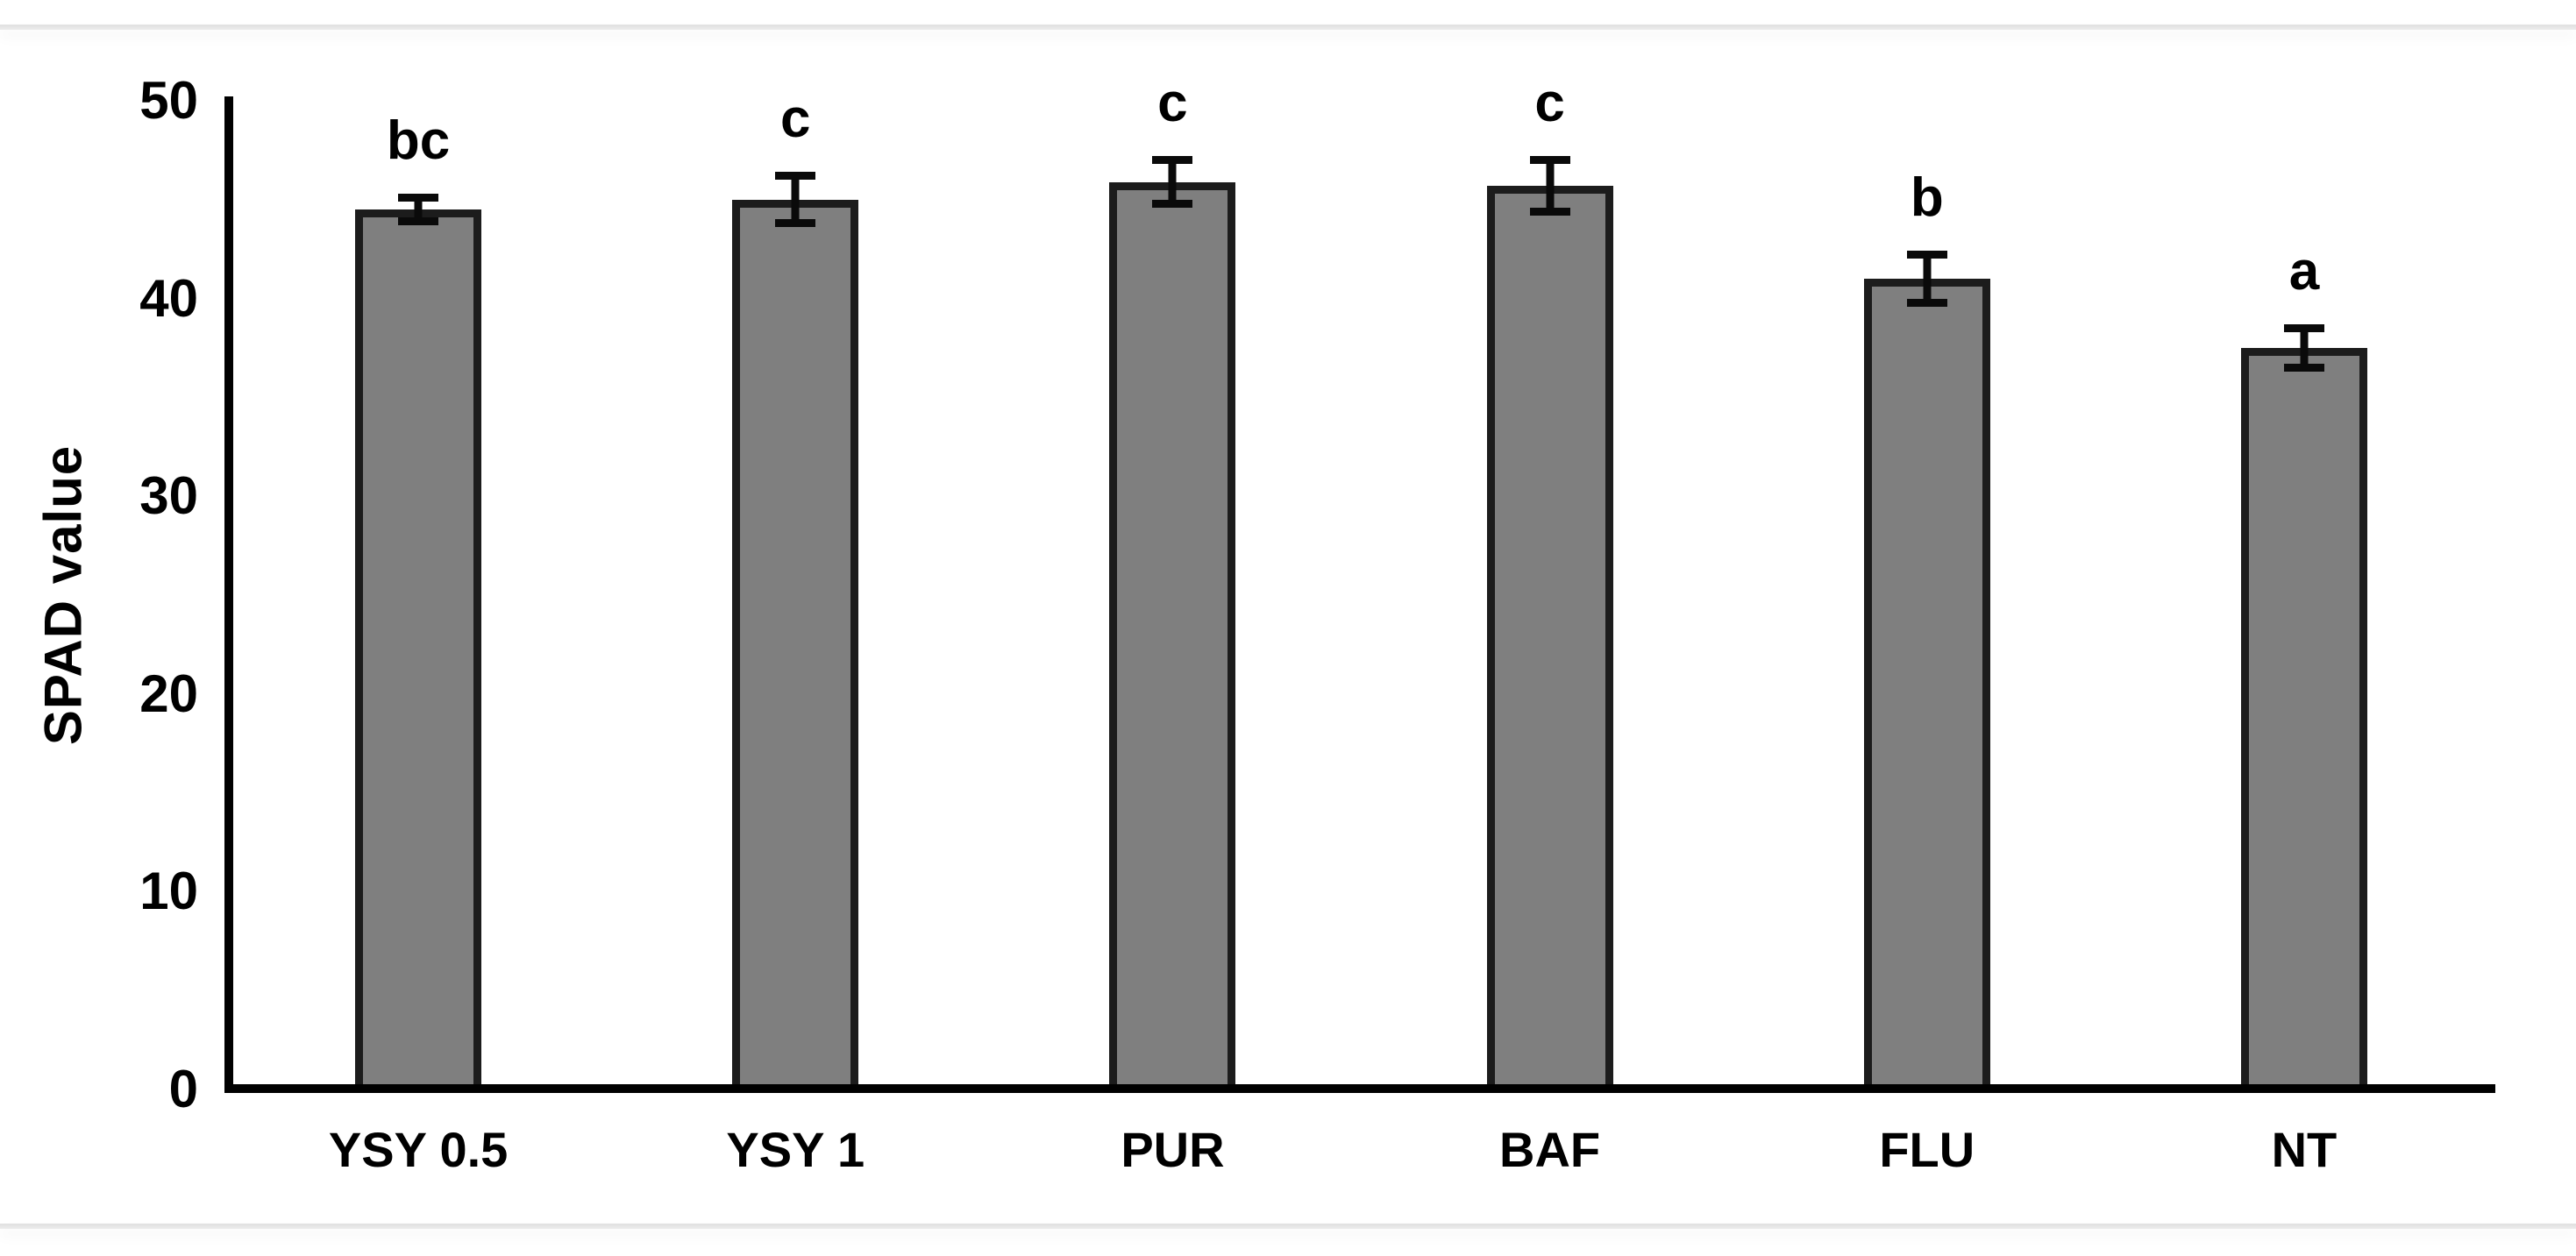 This screenshot has width=2576, height=1256. I want to click on significance-letter: bc, so click(418, 141).